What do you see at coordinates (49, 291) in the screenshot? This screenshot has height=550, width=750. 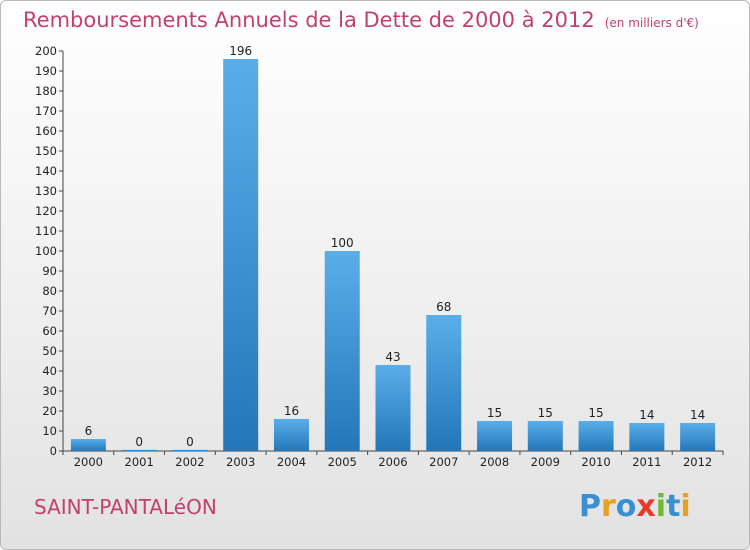 I see `y-tick-label: 80` at bounding box center [49, 291].